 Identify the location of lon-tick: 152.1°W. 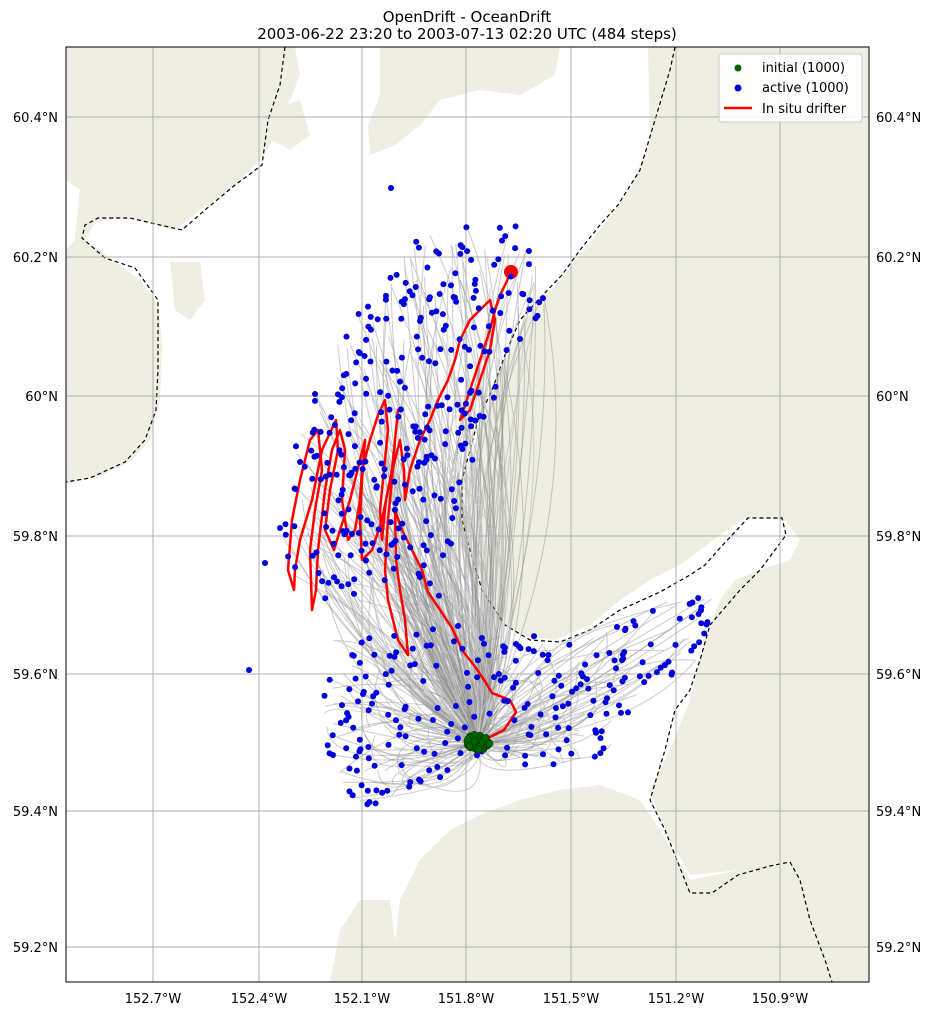
(362, 999).